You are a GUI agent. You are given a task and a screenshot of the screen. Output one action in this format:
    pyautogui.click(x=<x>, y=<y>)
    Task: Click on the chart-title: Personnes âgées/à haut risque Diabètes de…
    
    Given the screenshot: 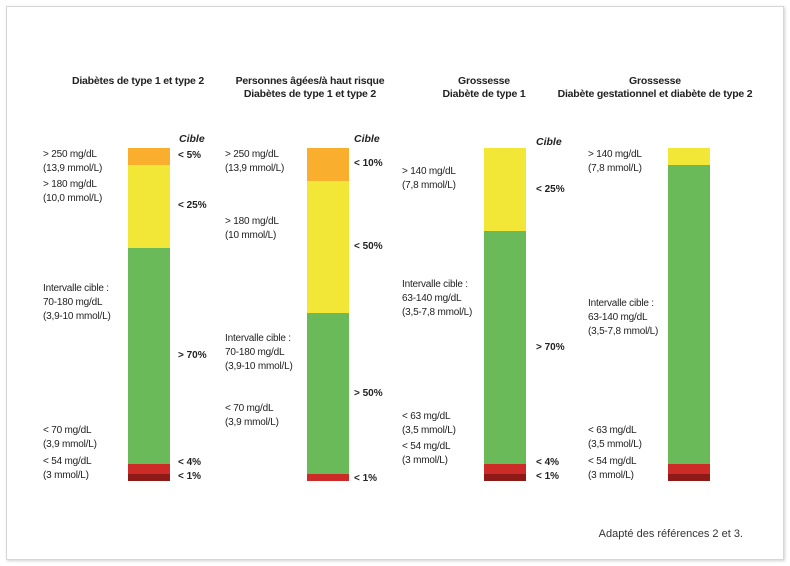 What is the action you would take?
    pyautogui.click(x=310, y=88)
    